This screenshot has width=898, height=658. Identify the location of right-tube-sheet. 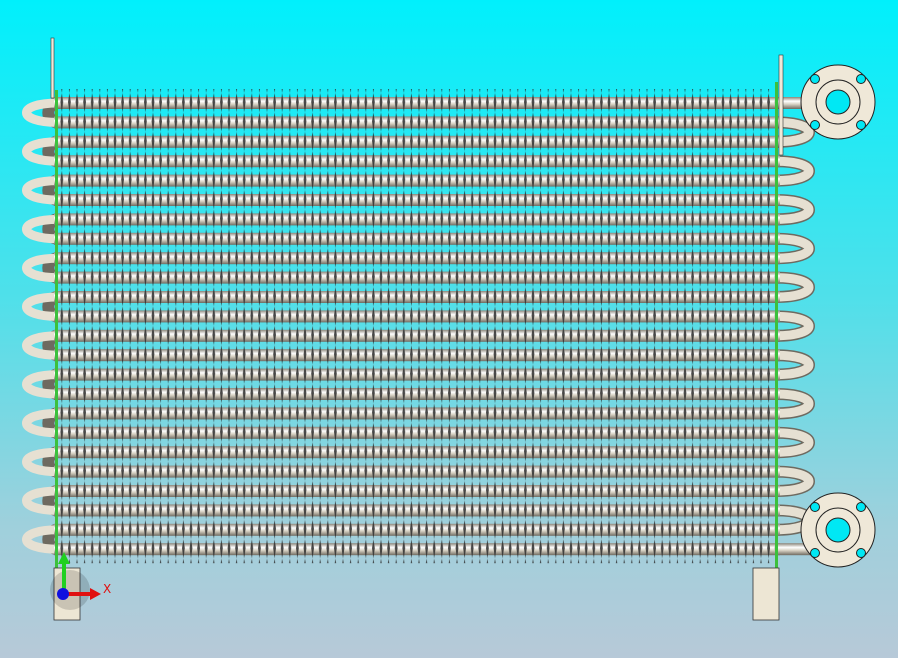
(776, 325).